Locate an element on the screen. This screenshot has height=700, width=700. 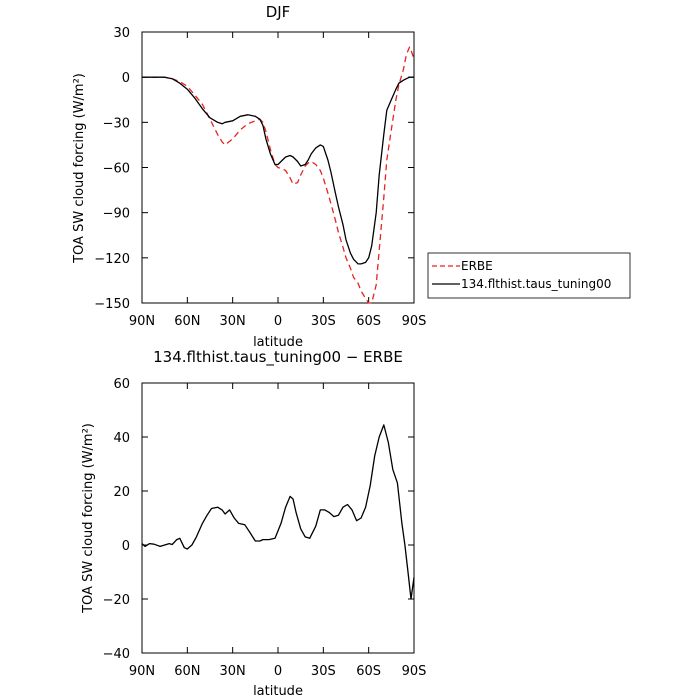
bottom-y-tick-label: 60 is located at coordinates (121, 384).